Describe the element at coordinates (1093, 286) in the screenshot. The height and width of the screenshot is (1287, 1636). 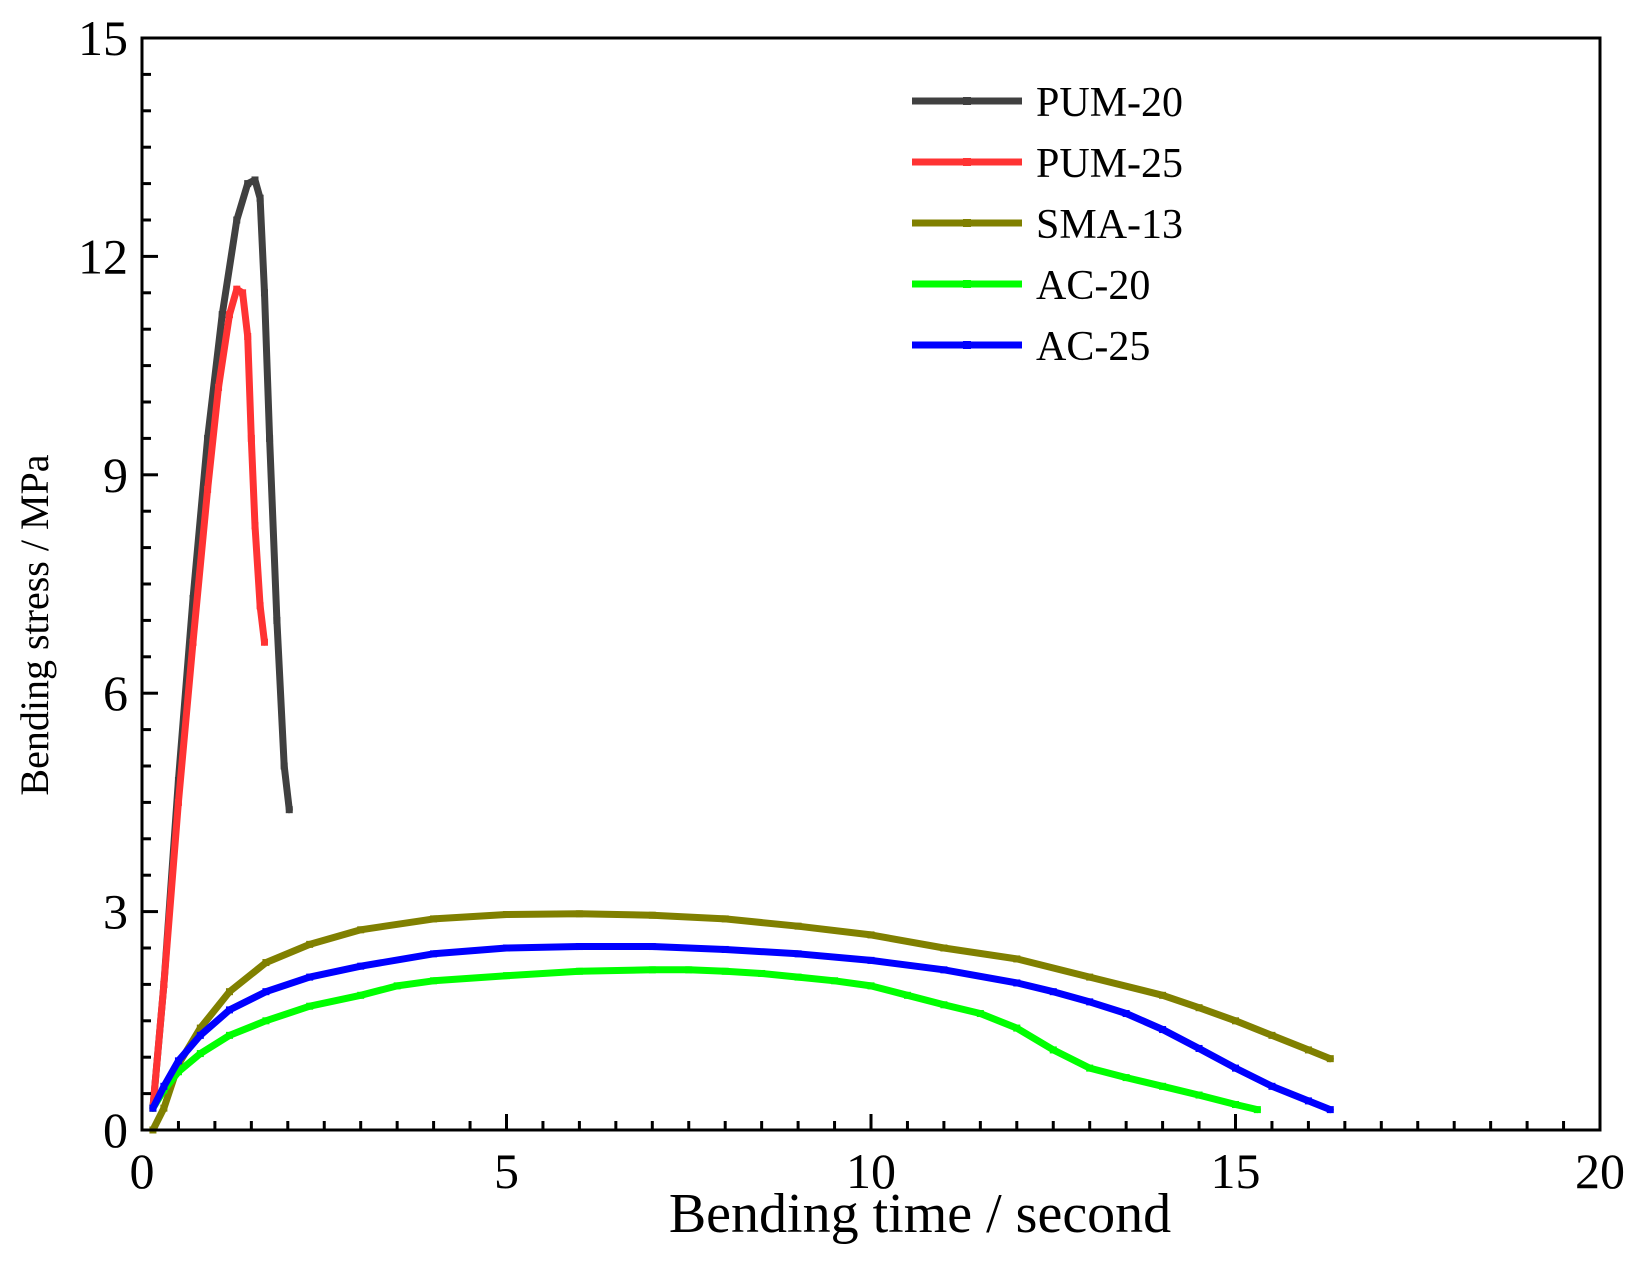
I see `legend-label-ac-20: AC-20` at that location.